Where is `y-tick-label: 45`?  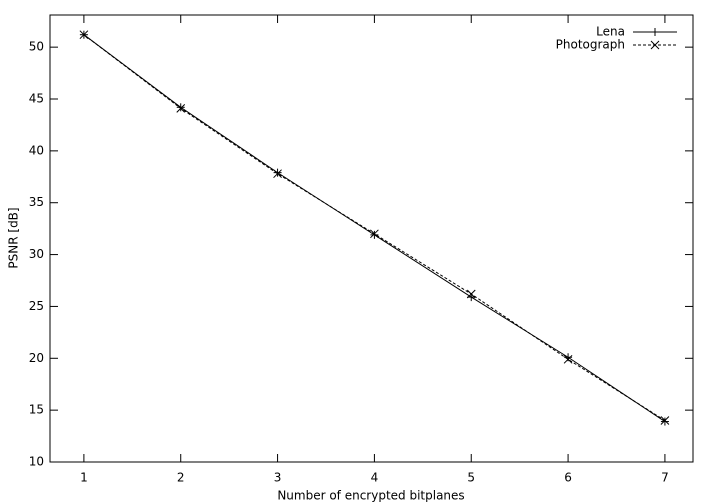 y-tick-label: 45 is located at coordinates (36, 99).